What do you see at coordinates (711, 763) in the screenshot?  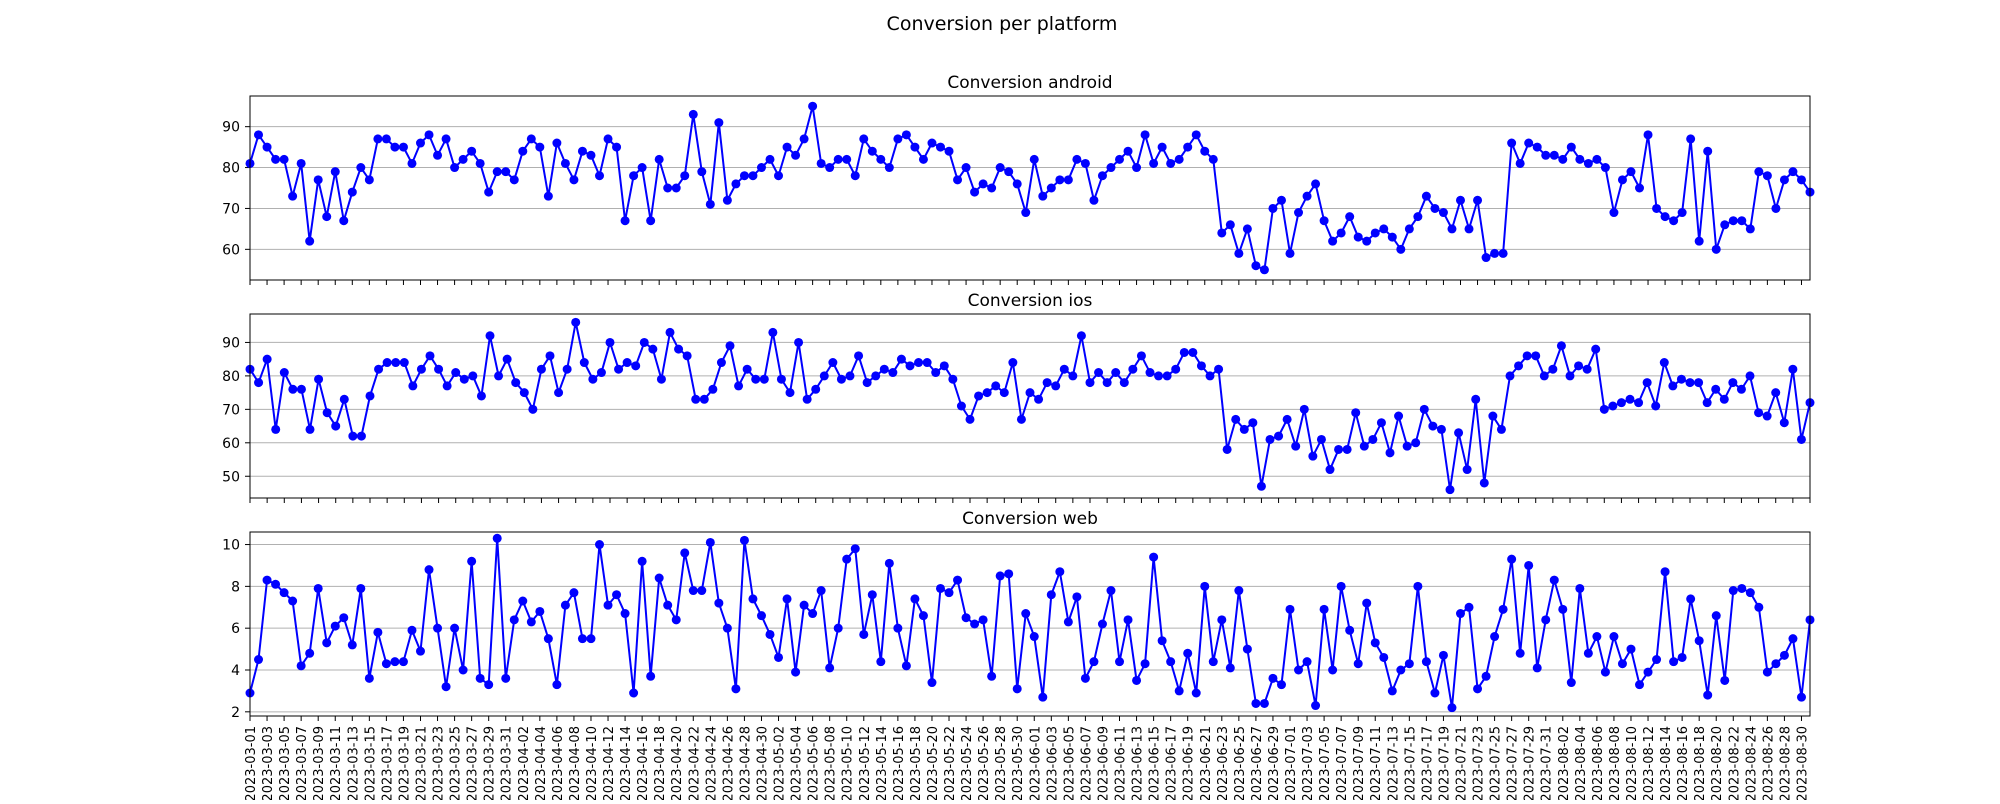 I see `x-tick-label: 2023-04-24` at bounding box center [711, 763].